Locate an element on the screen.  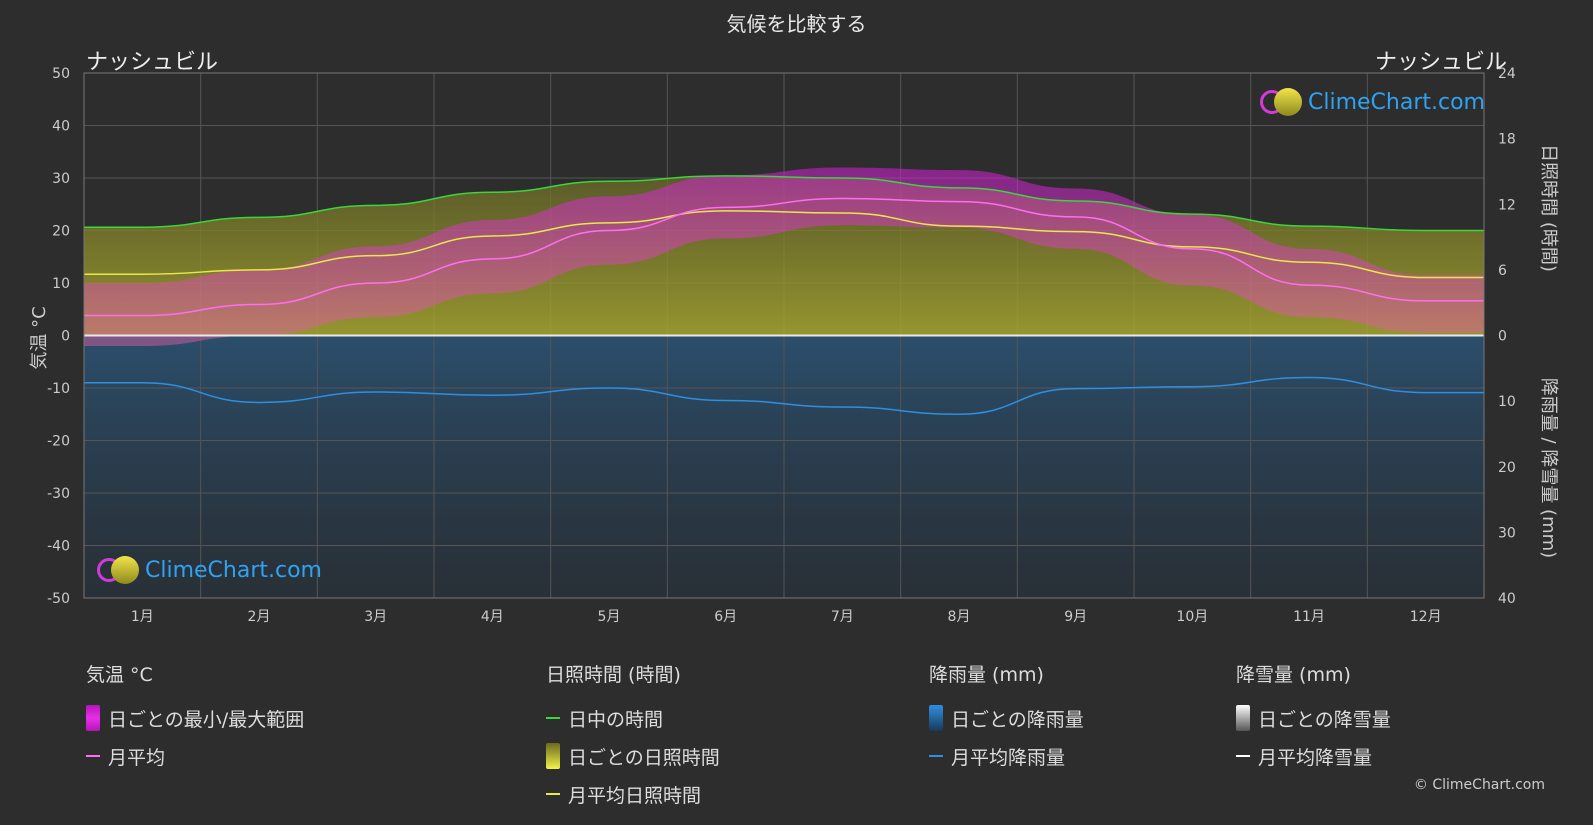
legend-label: 月平均日照時間 is located at coordinates (635, 795).